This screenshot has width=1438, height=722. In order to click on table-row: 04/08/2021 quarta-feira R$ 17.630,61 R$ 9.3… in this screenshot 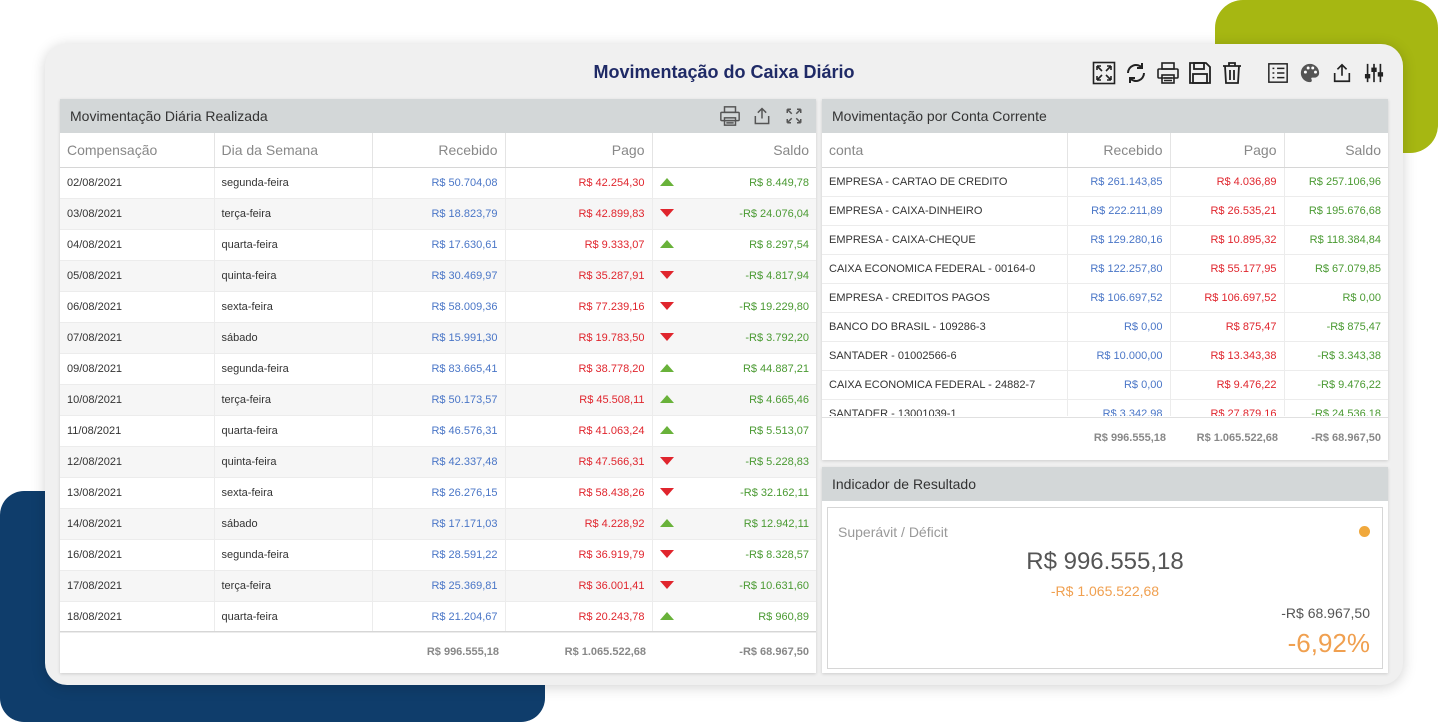, I will do `click(438, 245)`.